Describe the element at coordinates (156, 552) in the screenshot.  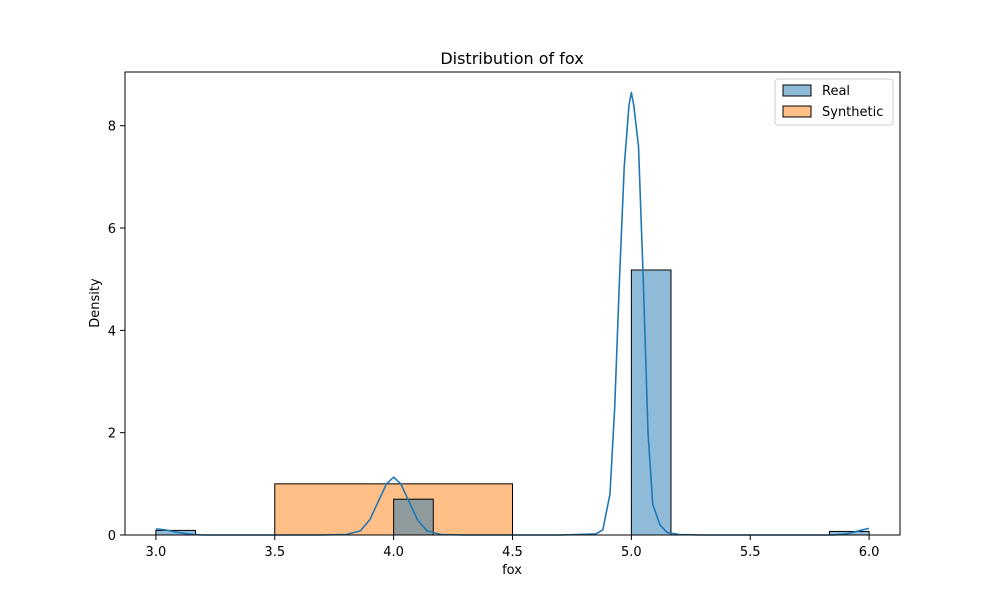
I see `x-tick-label: 3.0` at that location.